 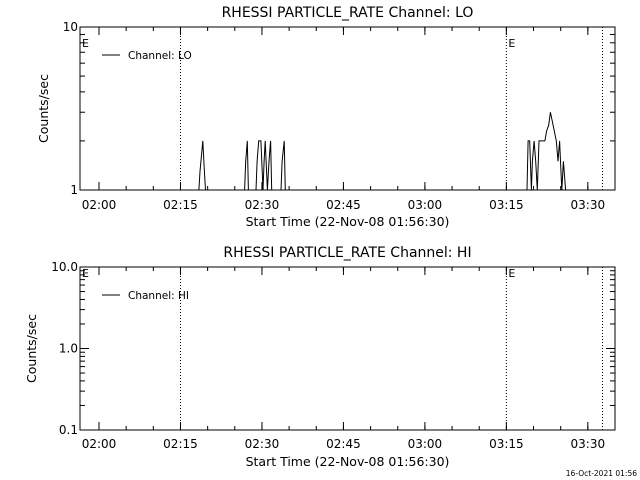 What do you see at coordinates (68, 349) in the screenshot?
I see `y-tick-label: 1.0` at bounding box center [68, 349].